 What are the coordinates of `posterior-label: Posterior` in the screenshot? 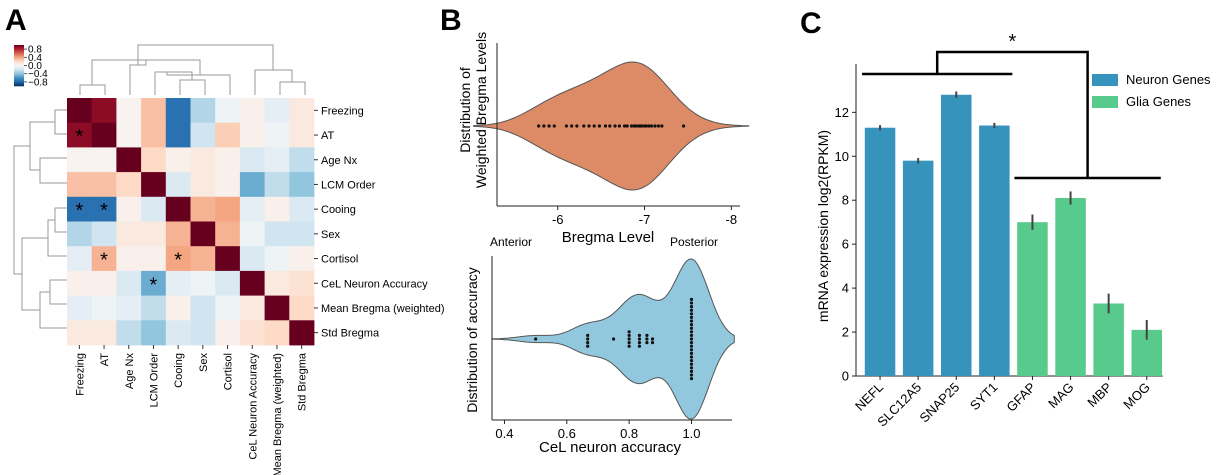 It's located at (694, 242).